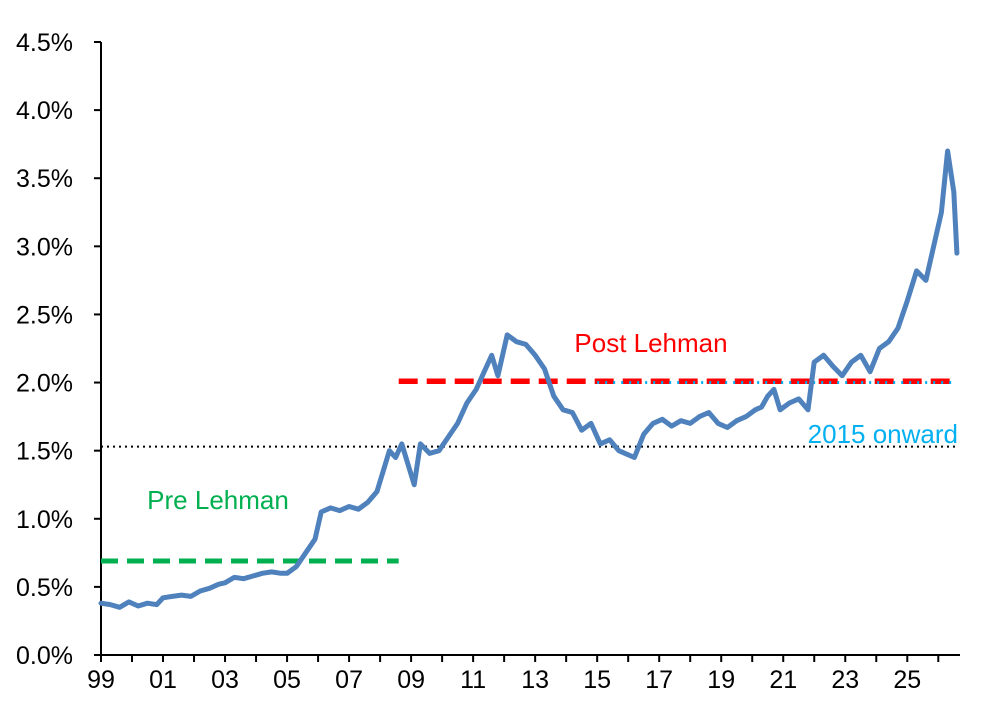 This screenshot has height=716, width=1000. I want to click on x-tick-label: 09, so click(411, 680).